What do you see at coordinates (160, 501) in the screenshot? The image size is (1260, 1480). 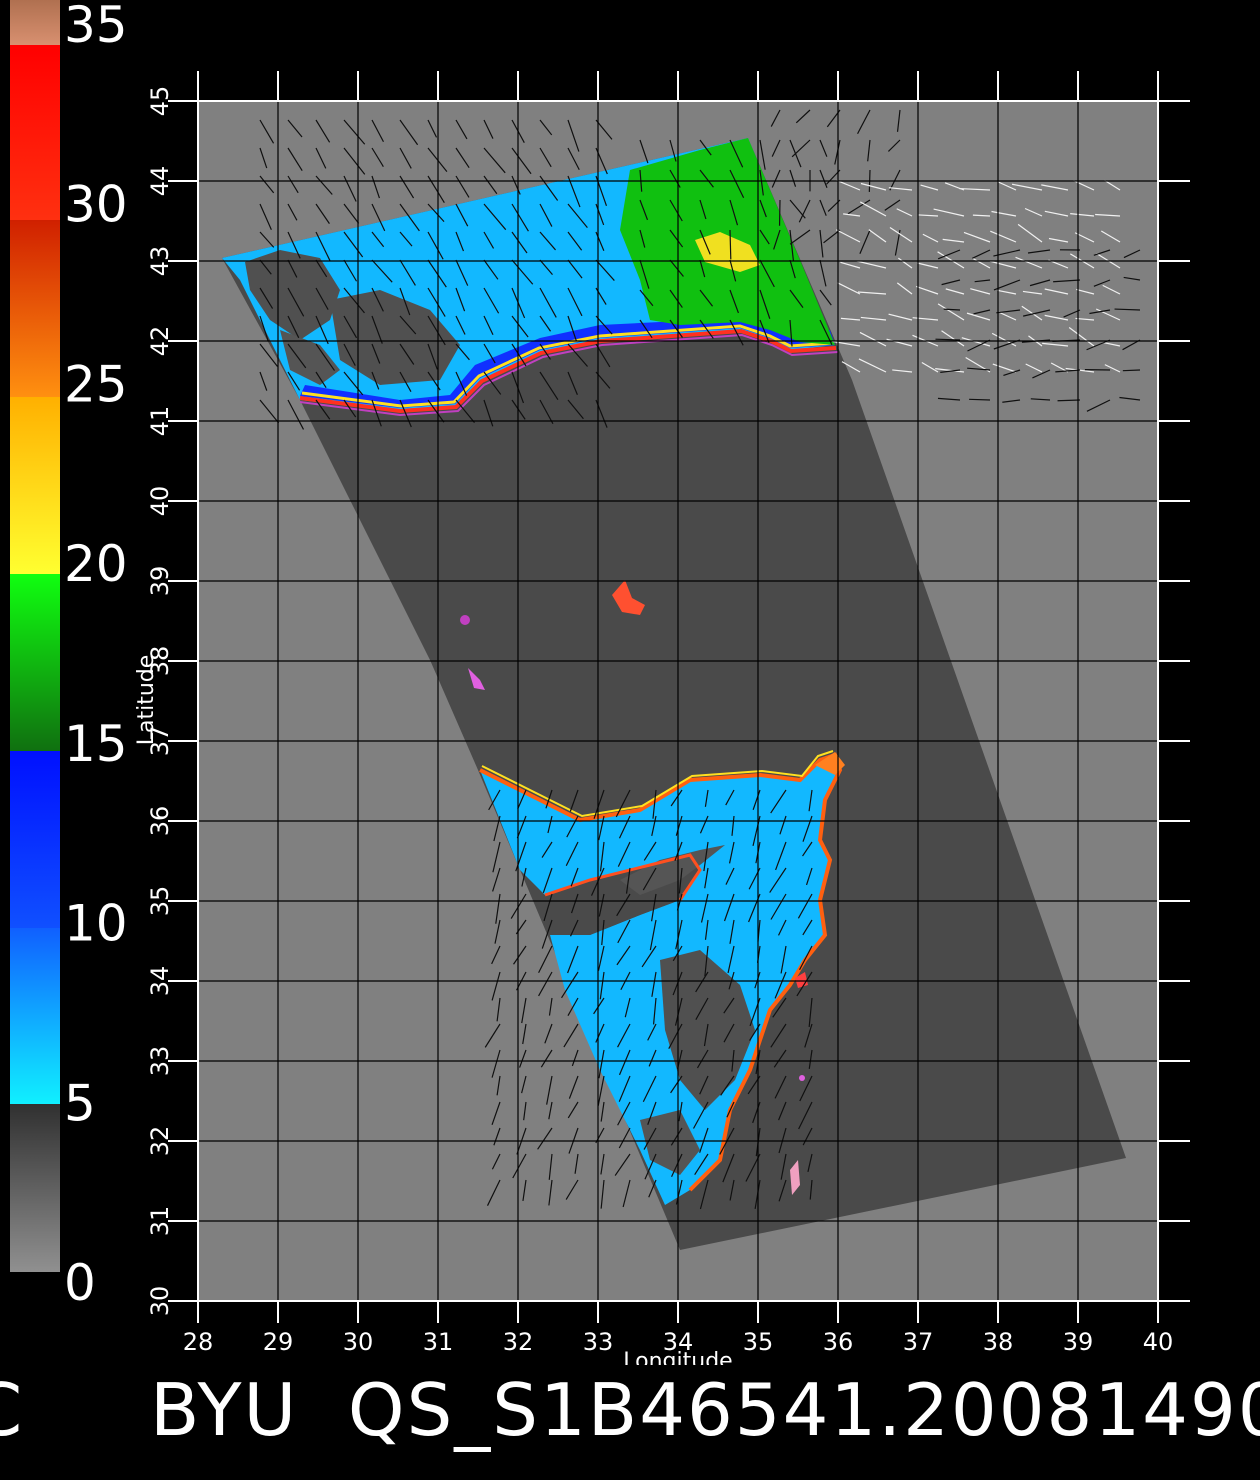 I see `y-tick-label: 40` at bounding box center [160, 501].